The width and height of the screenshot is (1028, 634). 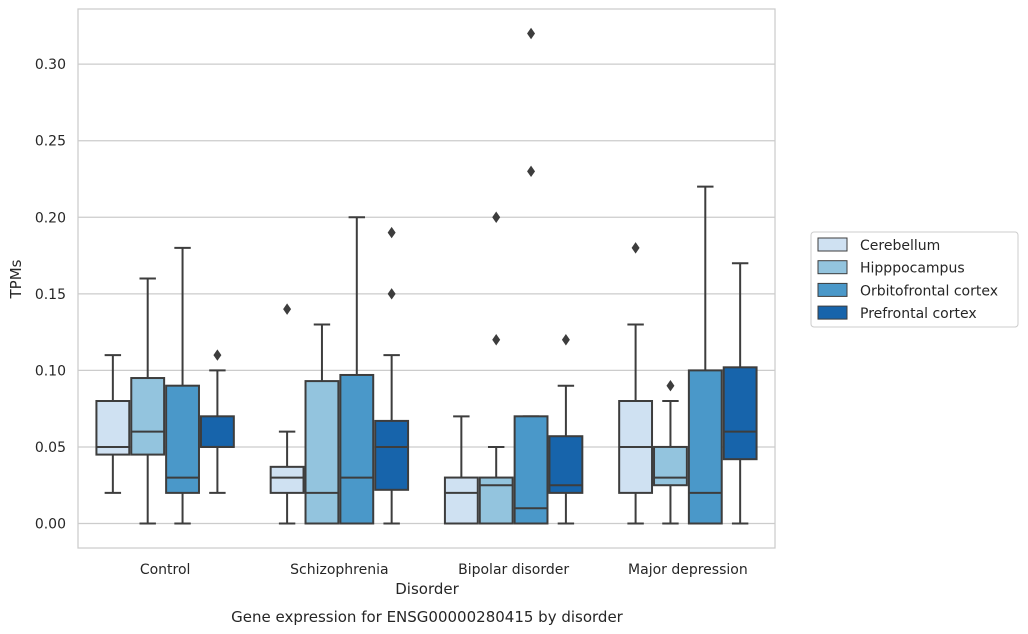 I want to click on y-tick-label: 0.15, so click(x=50, y=295).